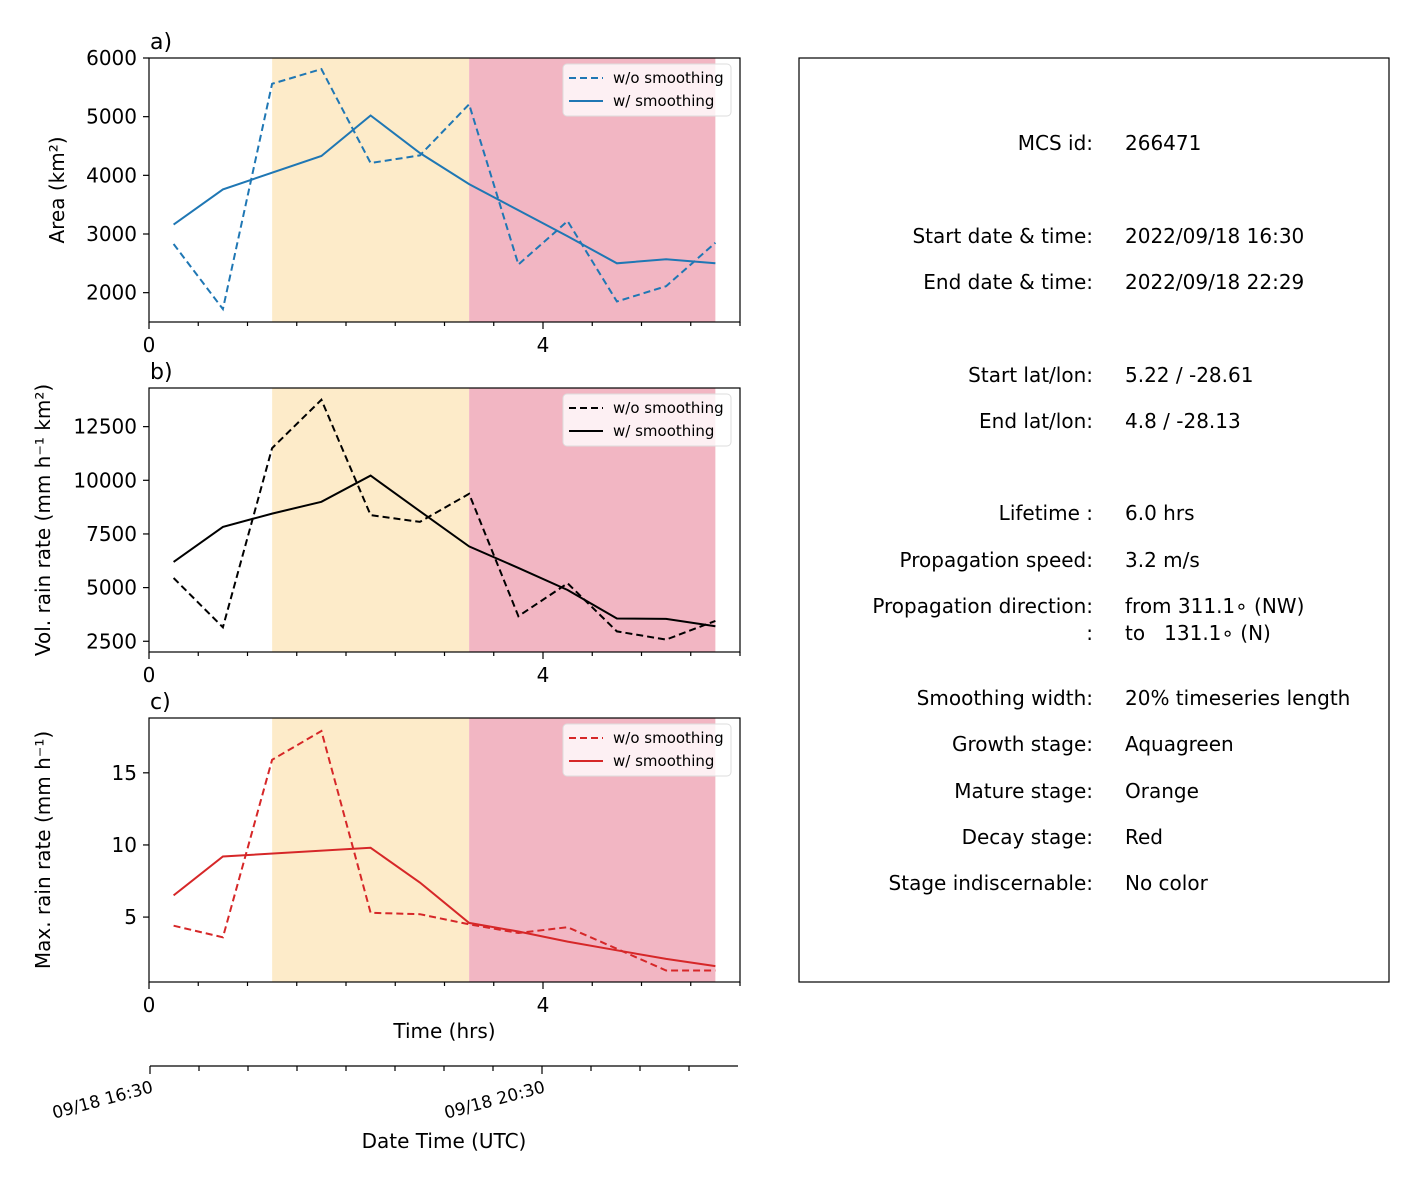 This screenshot has width=1419, height=1181. What do you see at coordinates (1030, 375) in the screenshot?
I see `info-key: Start lat/lon:` at bounding box center [1030, 375].